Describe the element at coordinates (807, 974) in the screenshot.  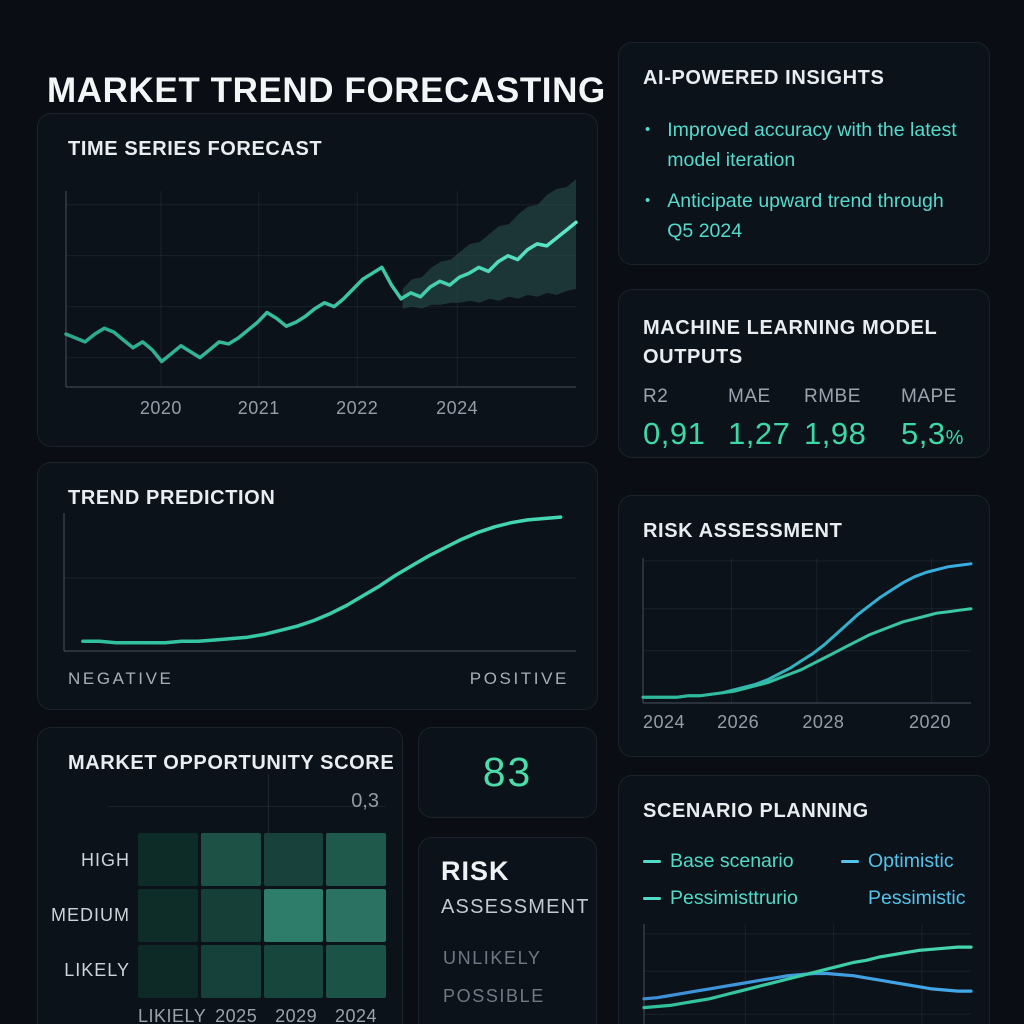
I see `scenario-chart` at that location.